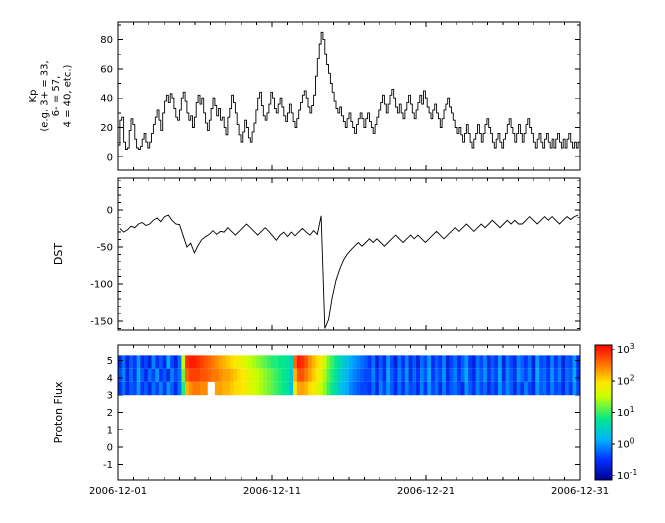 Image resolution: width=665 pixels, height=523 pixels. What do you see at coordinates (58, 254) in the screenshot?
I see `dst-axis-title: DST` at bounding box center [58, 254].